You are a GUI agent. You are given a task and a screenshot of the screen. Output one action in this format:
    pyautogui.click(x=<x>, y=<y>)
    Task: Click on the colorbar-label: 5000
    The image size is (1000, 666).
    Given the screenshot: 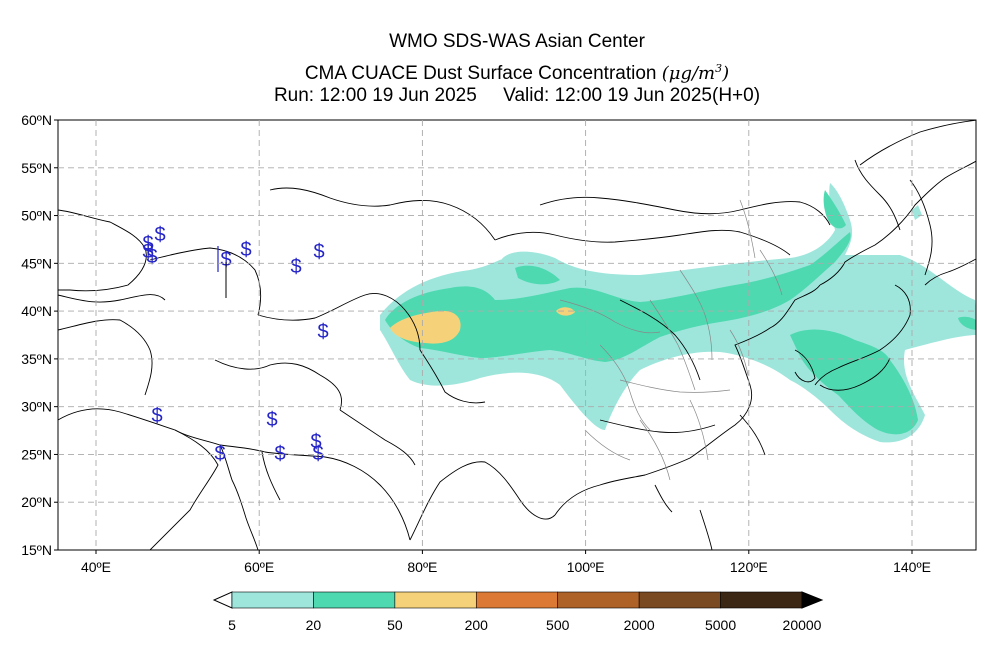 What is the action you would take?
    pyautogui.click(x=720, y=625)
    